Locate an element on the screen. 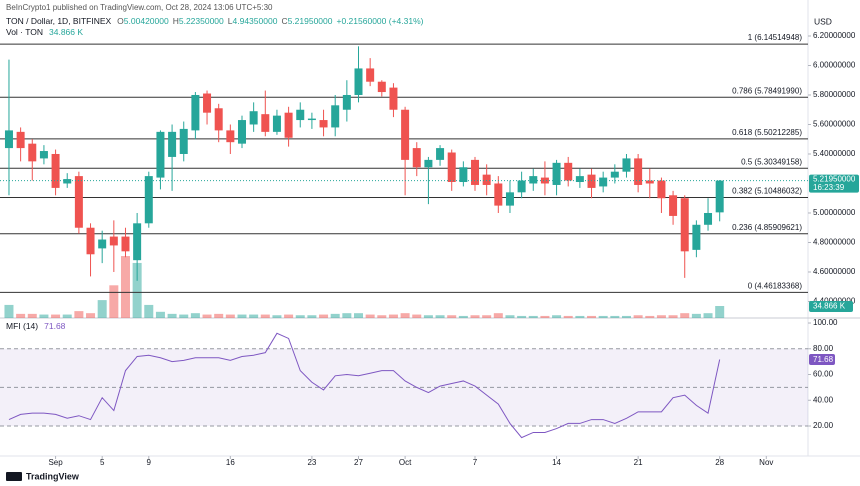 Image resolution: width=860 pixels, height=486 pixels. y-tick-label: 60.00 is located at coordinates (823, 374).